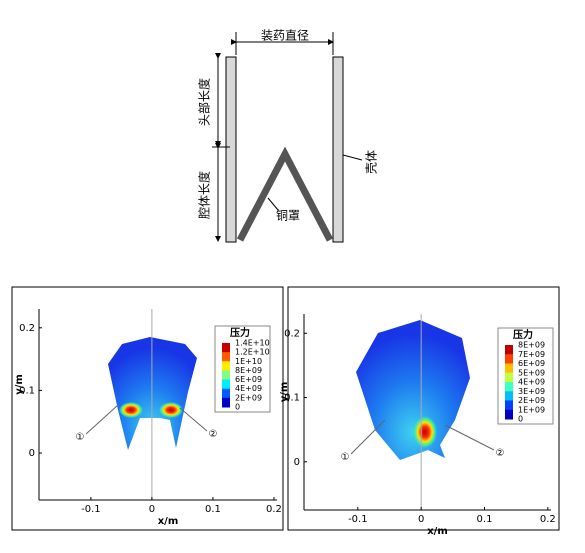 The height and width of the screenshot is (553, 585). What do you see at coordinates (531, 409) in the screenshot?
I see `legend-label: 1E+09` at bounding box center [531, 409].